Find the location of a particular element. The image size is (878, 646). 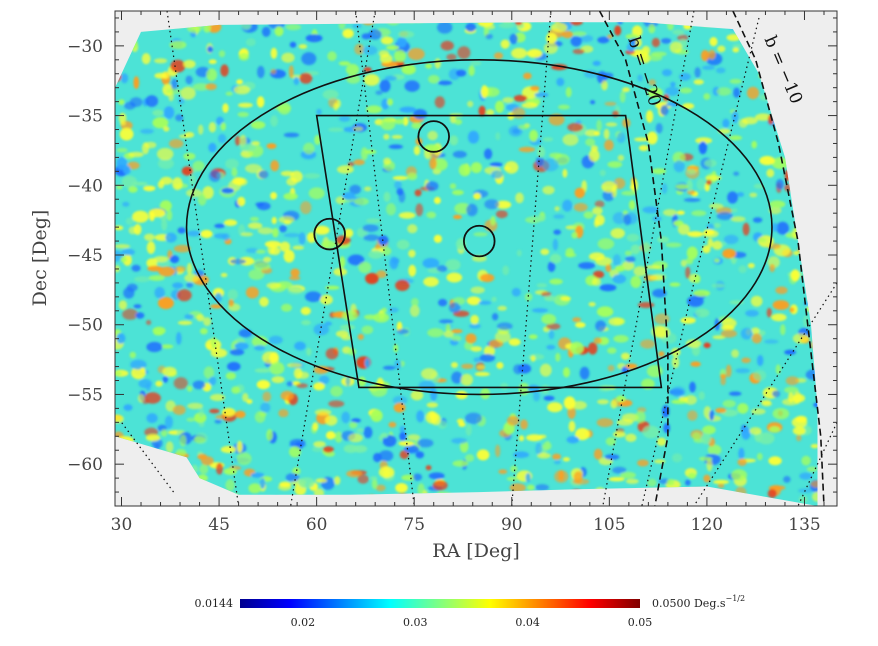

coordinate-grid-line is located at coordinates (700, 261).